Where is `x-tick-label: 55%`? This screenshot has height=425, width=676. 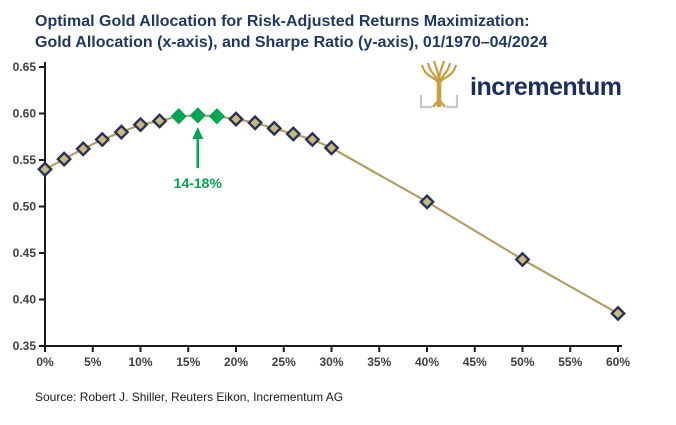
x-tick-label: 55% is located at coordinates (570, 362).